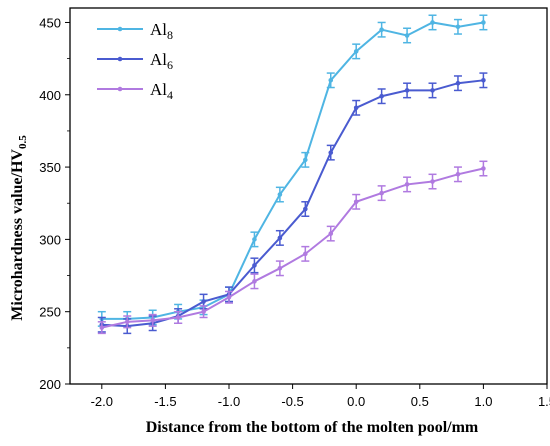  I want to click on y-tick-label: 250, so click(50, 312).